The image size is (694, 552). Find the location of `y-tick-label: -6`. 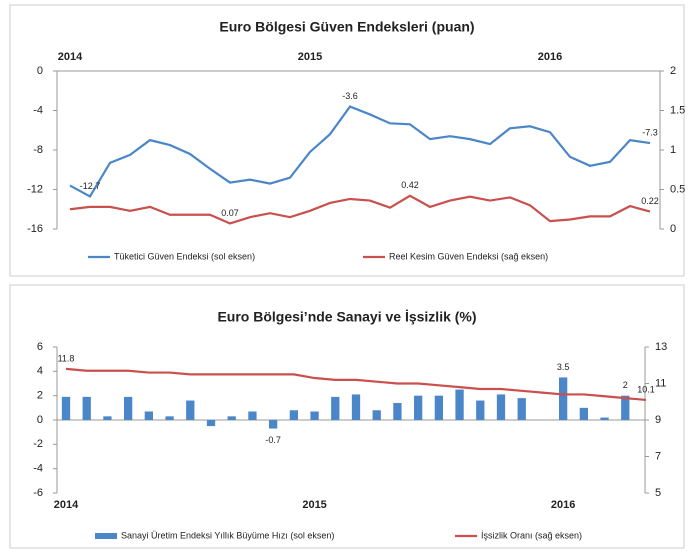

y-tick-label: -6 is located at coordinates (38, 493).